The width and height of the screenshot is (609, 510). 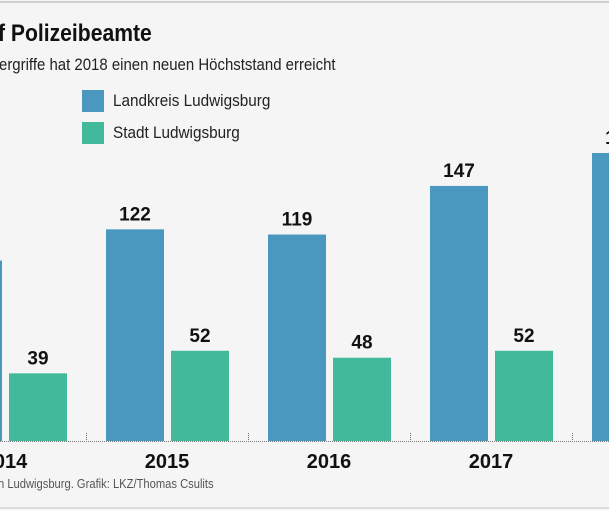 I want to click on top-border, so click(x=304, y=2).